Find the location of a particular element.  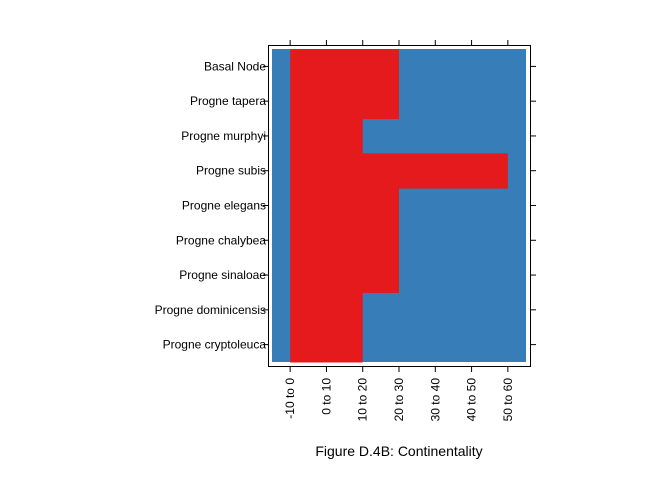

row-label: Progne sinaloae is located at coordinates (222, 275).